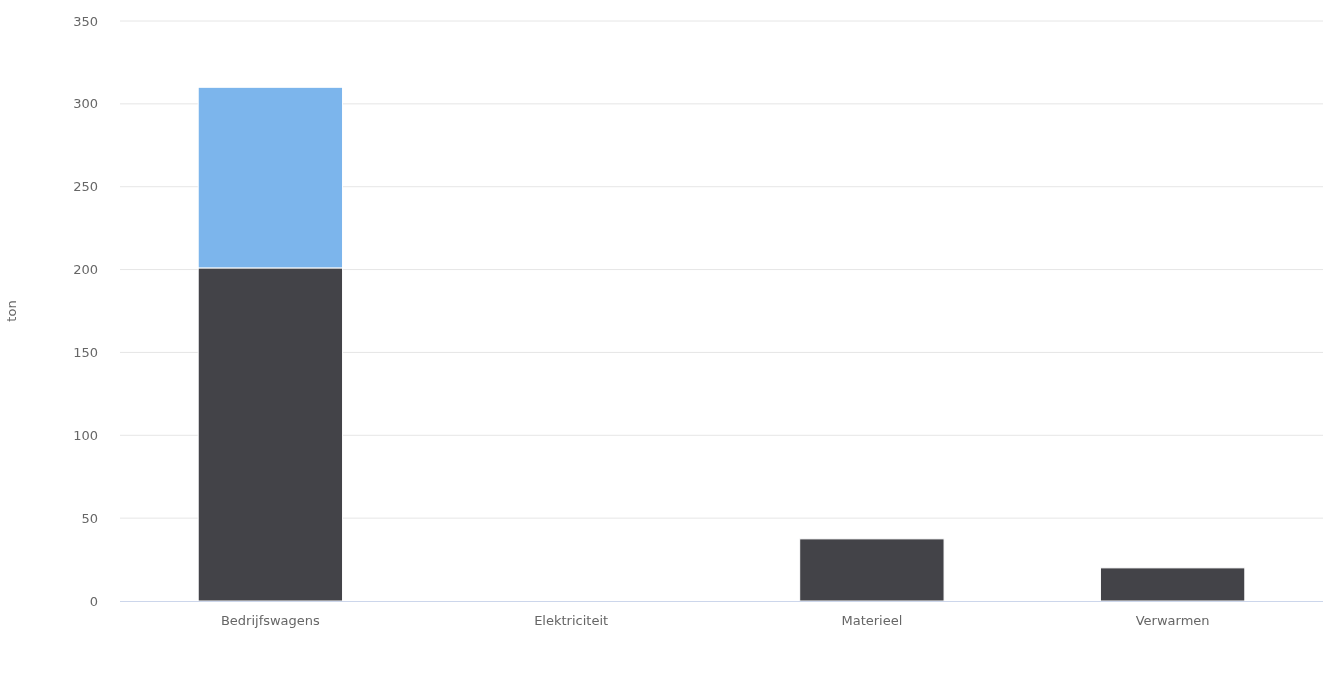 Image resolution: width=1323 pixels, height=688 pixels. I want to click on y-tick-label: 200, so click(85, 270).